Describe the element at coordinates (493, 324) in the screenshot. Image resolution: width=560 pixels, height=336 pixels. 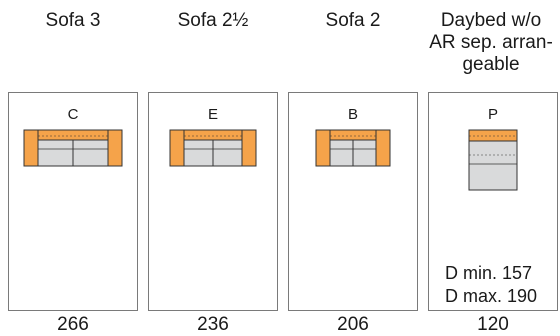
I see `daybed-width: 120` at that location.